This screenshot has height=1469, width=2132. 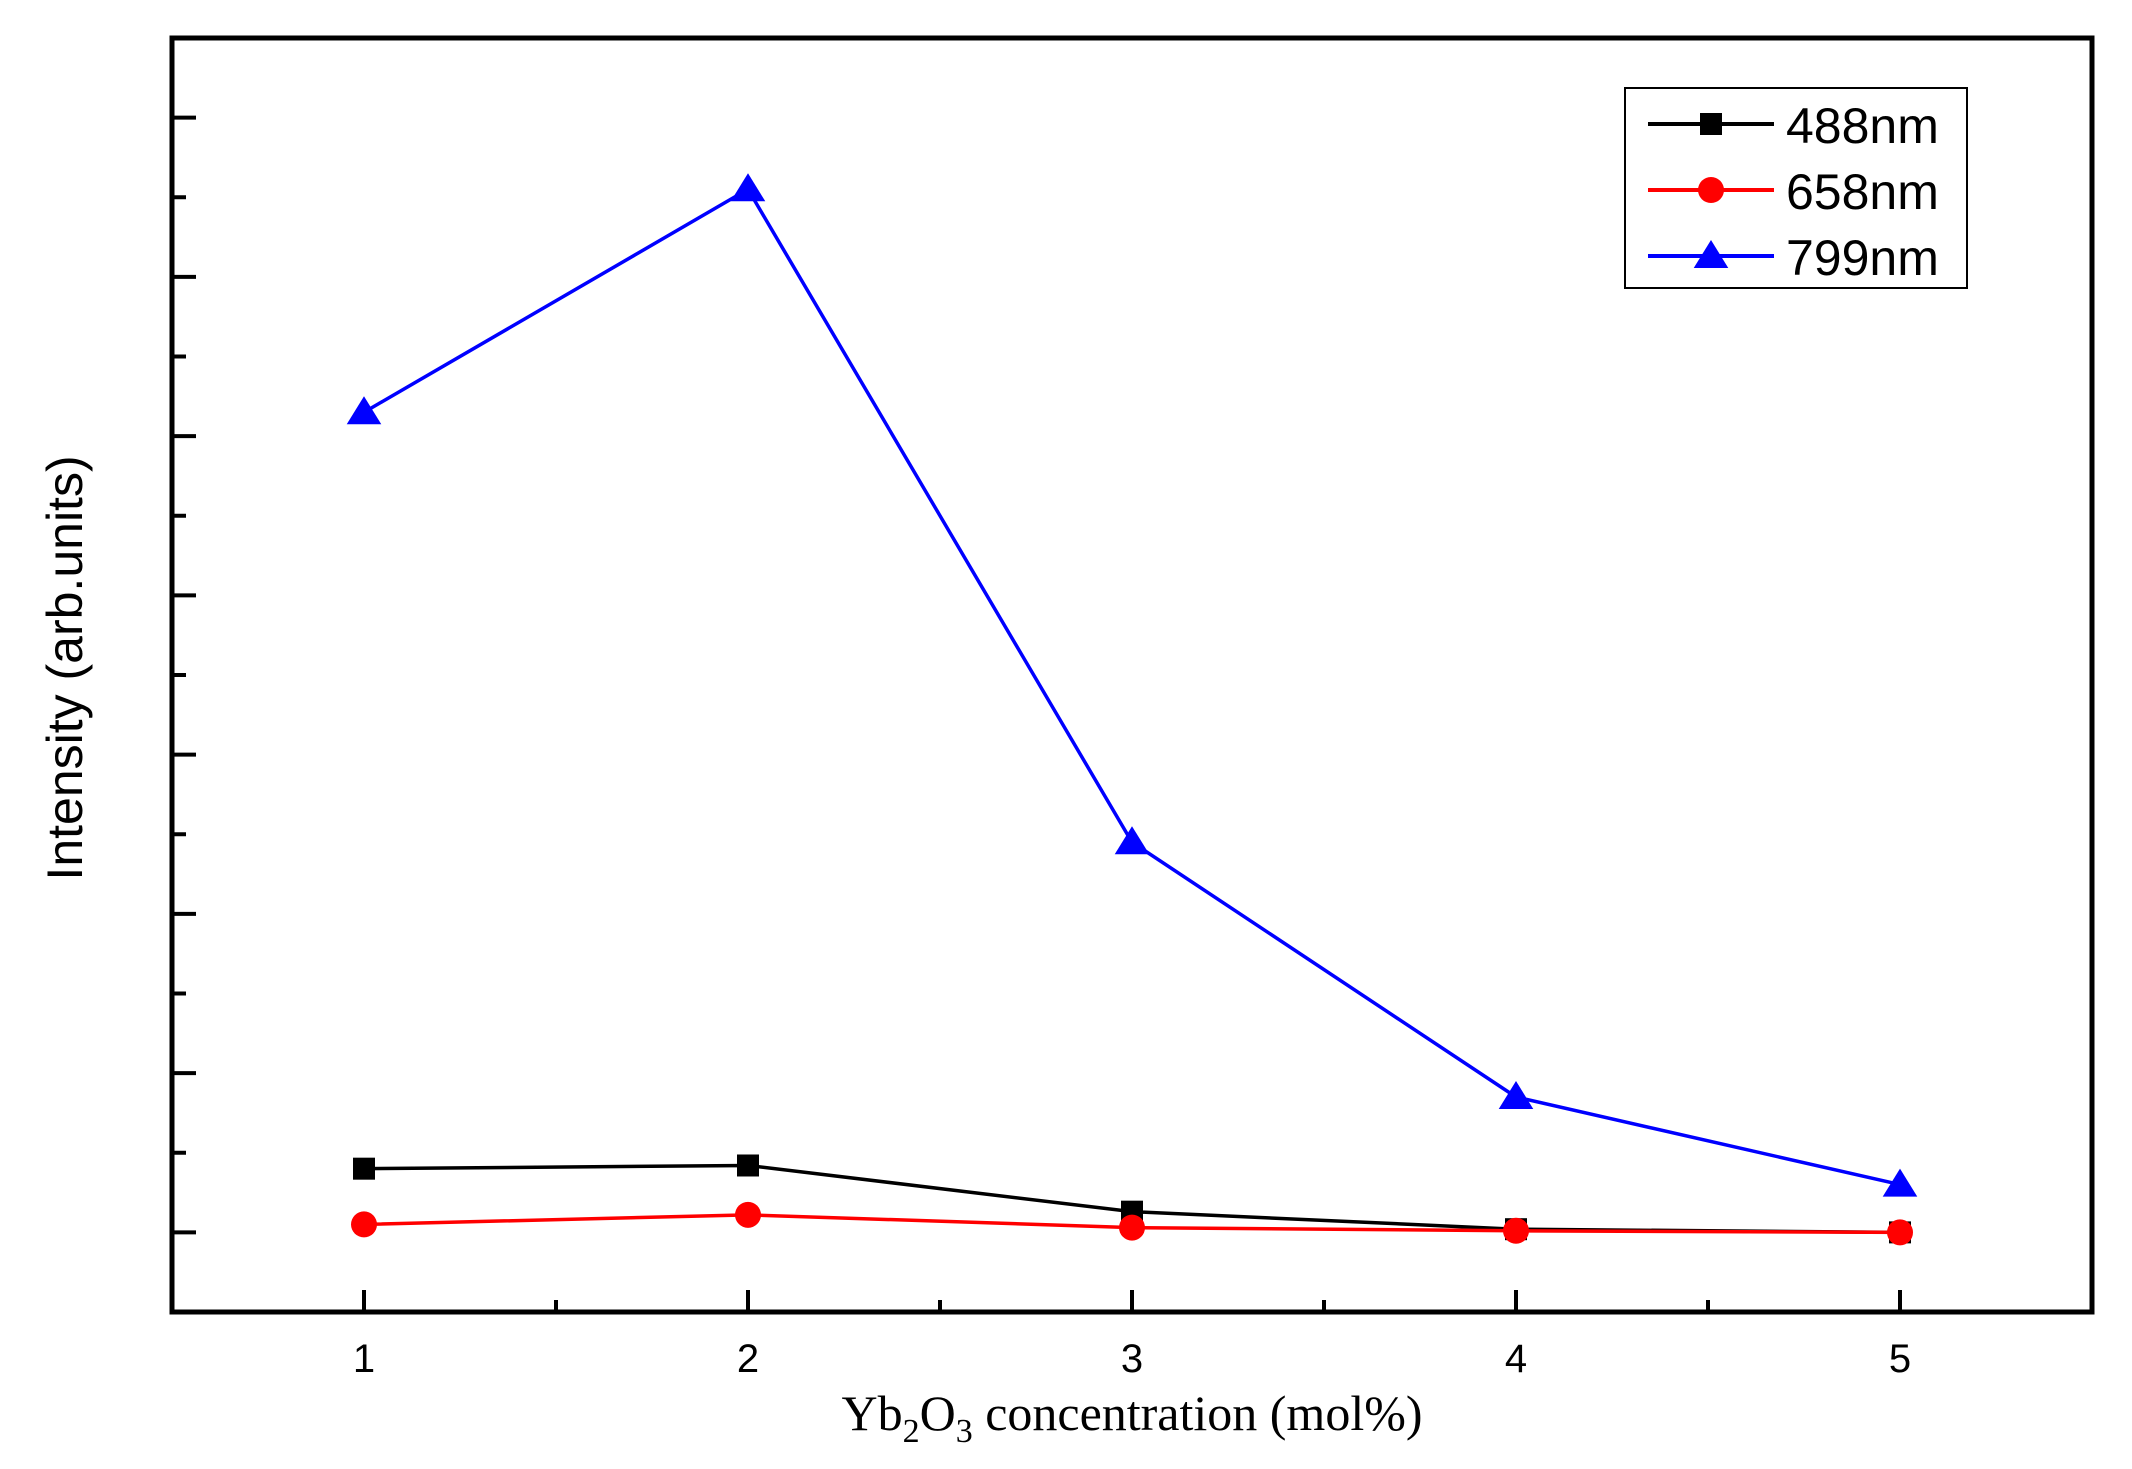 I want to click on x-axis-title-subscript-1: 2, so click(x=911, y=1431).